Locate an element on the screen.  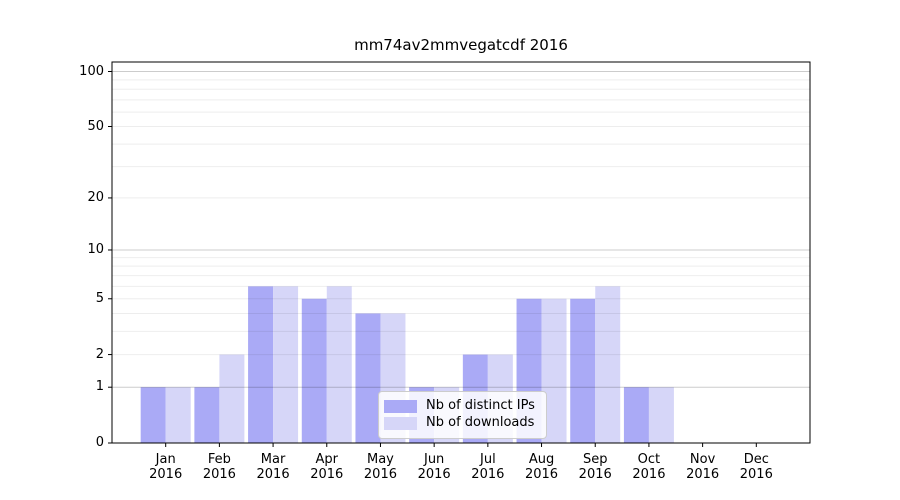
x-tick-label-oct: Oct 2016 is located at coordinates (649, 467).